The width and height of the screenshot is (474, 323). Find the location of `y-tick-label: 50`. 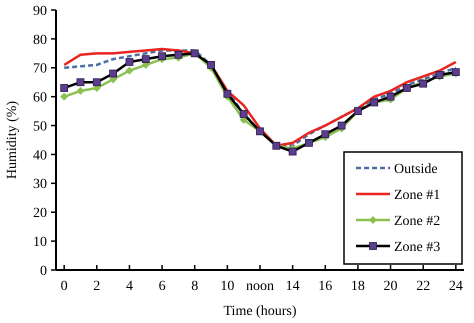

y-tick-label: 50 is located at coordinates (40, 126).